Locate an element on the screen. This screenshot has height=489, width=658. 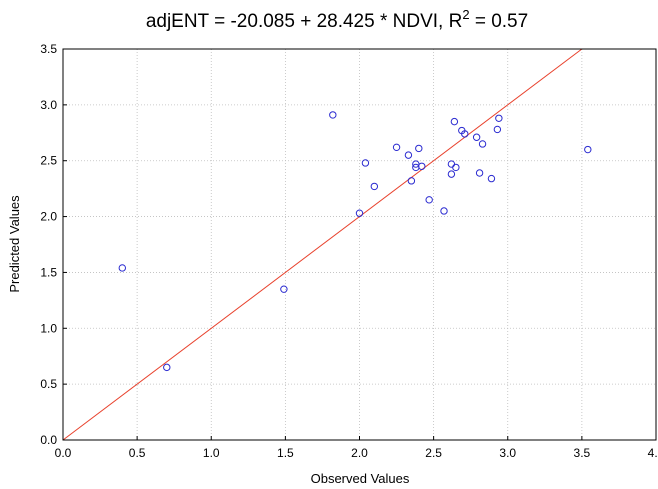
x-tick-label: 2.0 is located at coordinates (359, 453).